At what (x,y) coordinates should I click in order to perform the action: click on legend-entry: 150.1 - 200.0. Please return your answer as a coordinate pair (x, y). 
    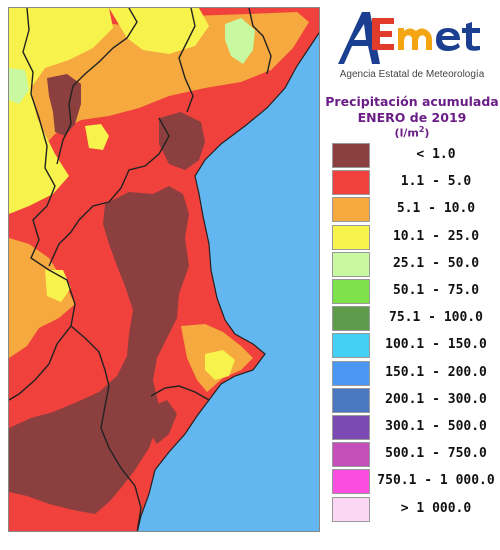
    Looking at the image, I should click on (415, 374).